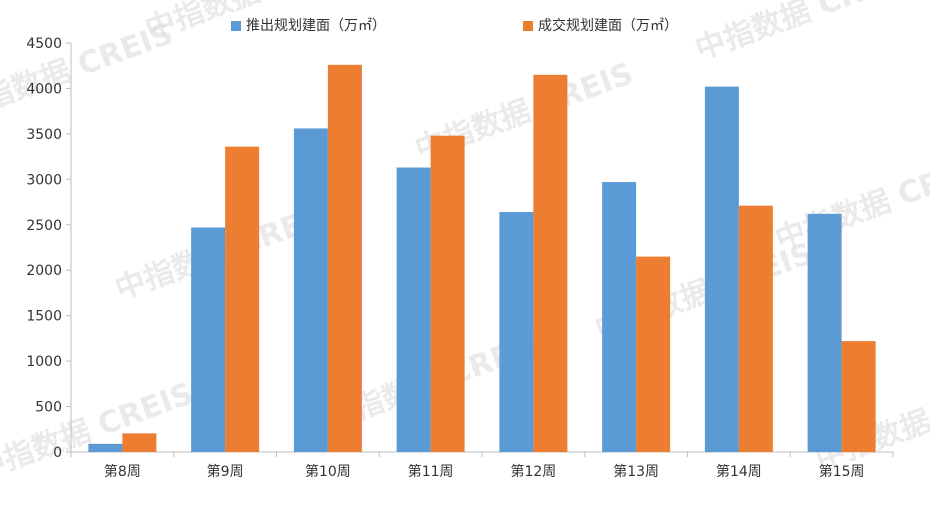 The image size is (930, 506). I want to click on x-tick-label: 第8周, so click(122, 471).